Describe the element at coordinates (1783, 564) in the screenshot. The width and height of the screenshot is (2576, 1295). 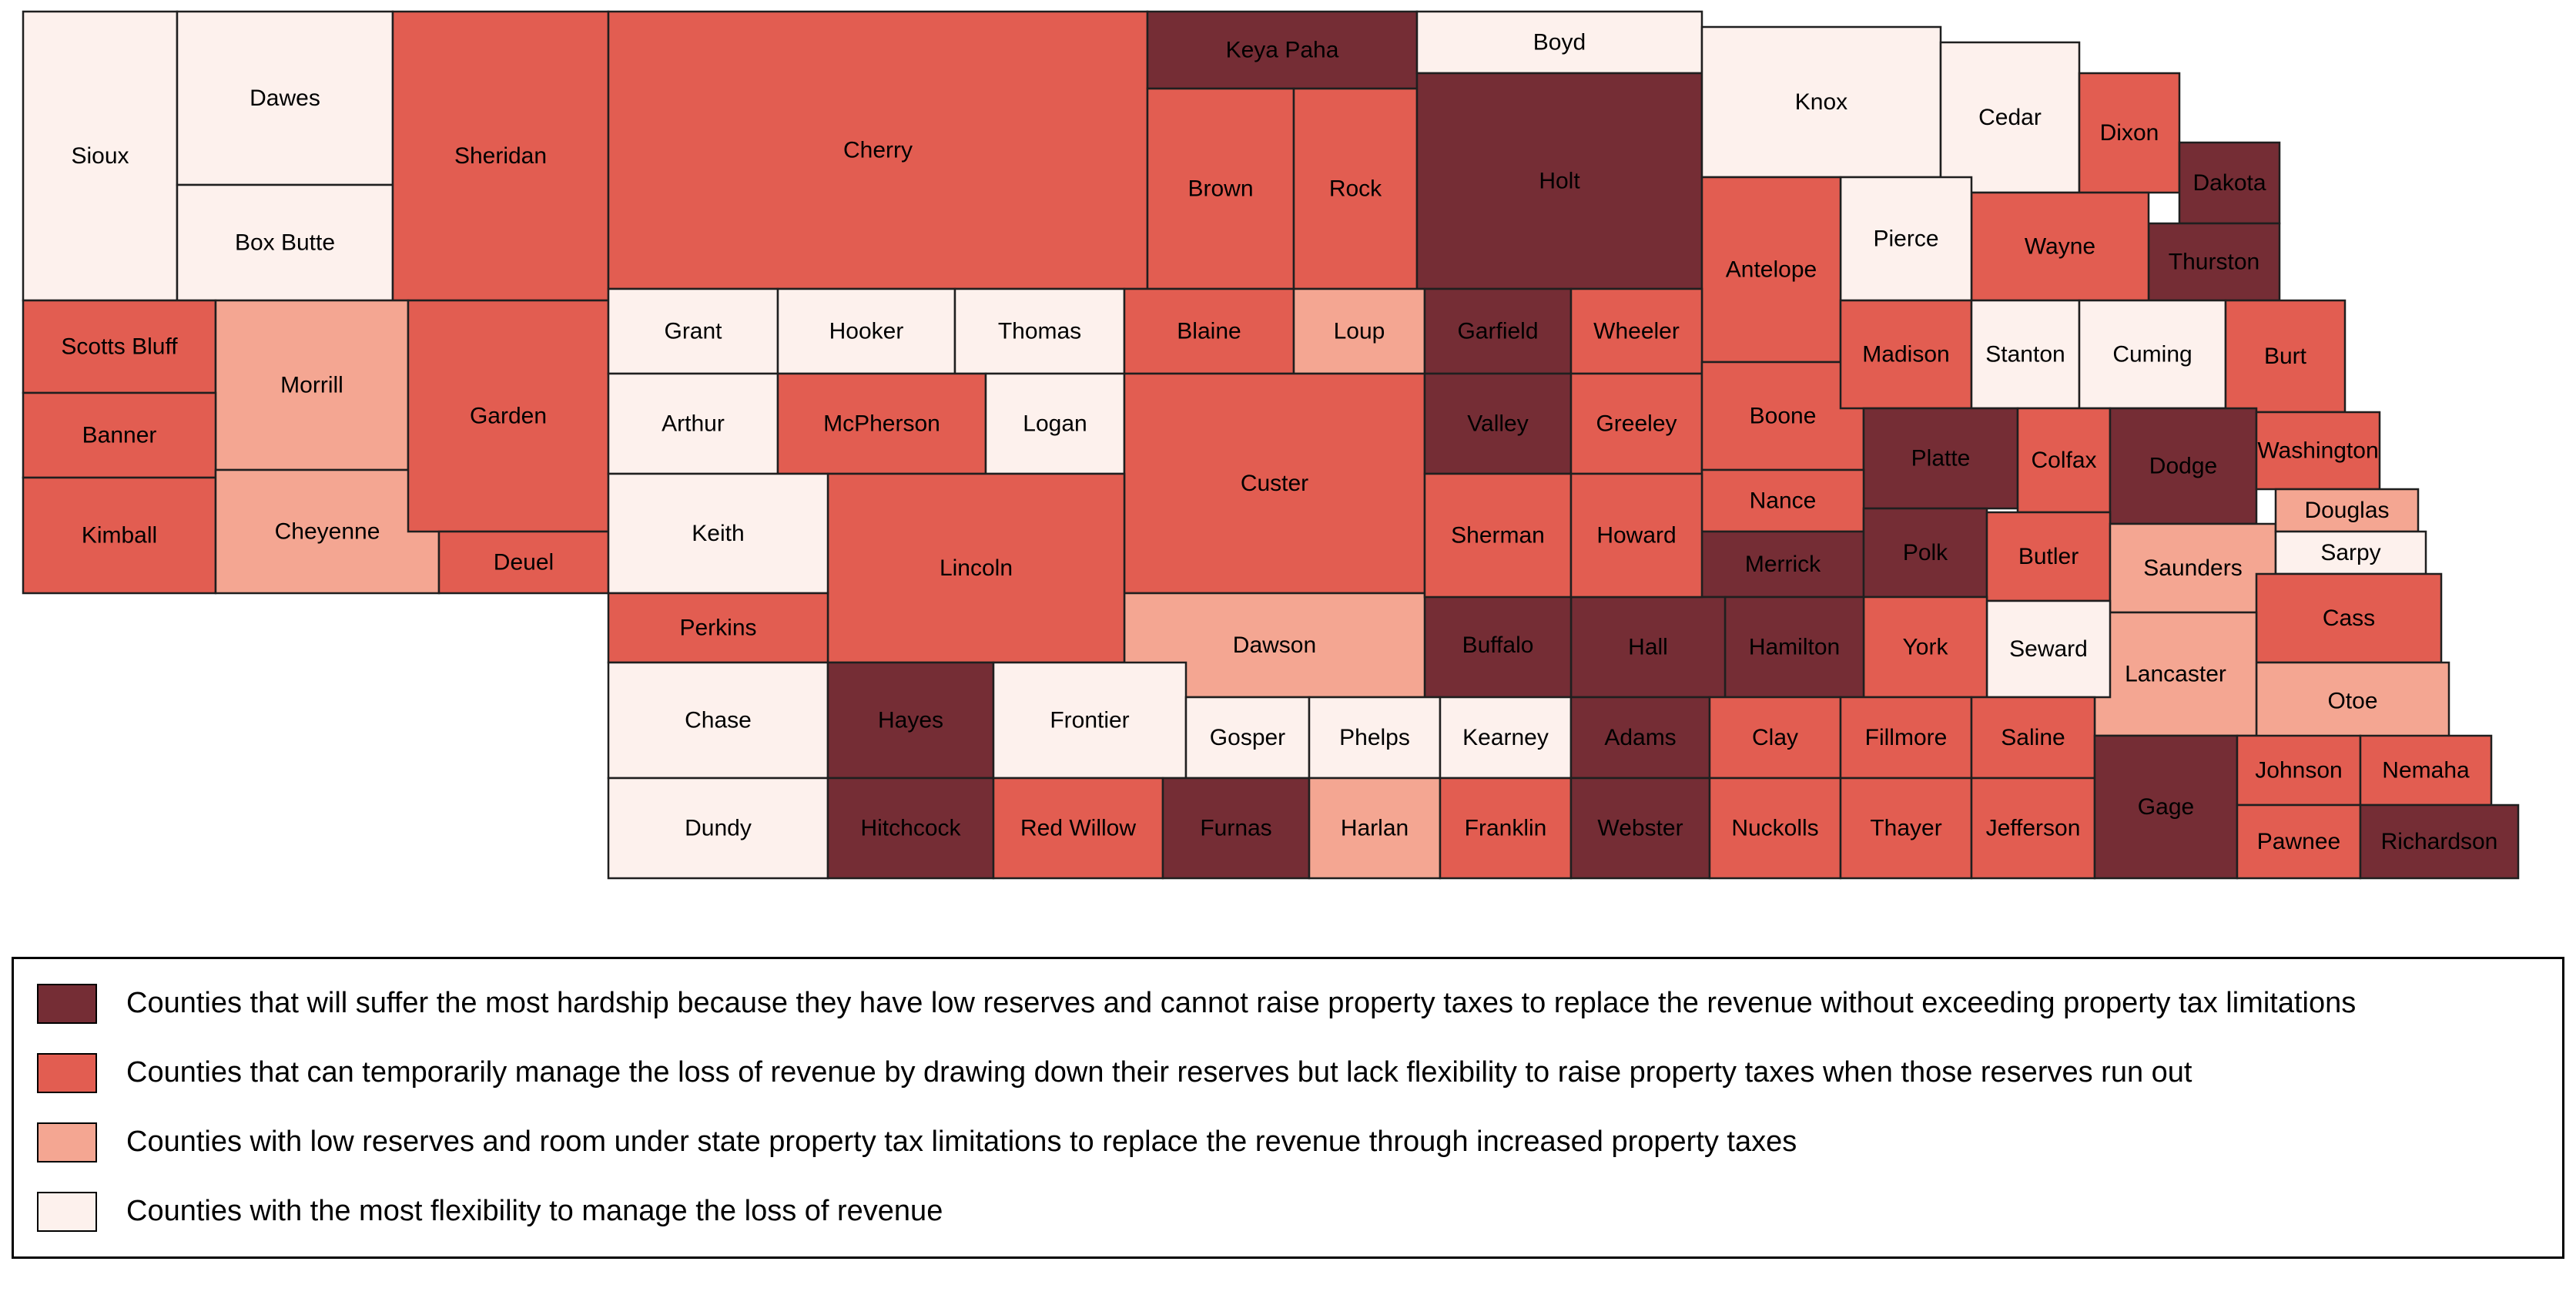
I see `county-merrick: Merrick` at that location.